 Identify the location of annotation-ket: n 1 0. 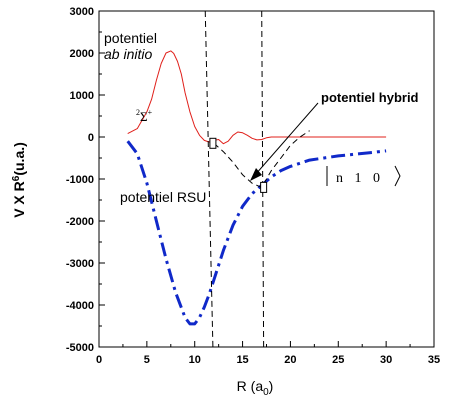
(363, 176).